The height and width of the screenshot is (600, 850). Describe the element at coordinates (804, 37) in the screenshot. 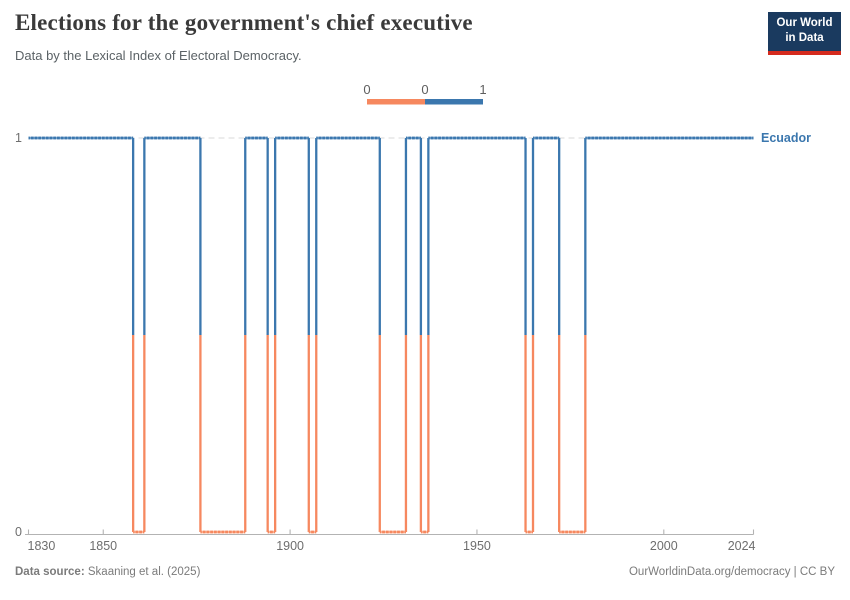

I see `owid-logo-line2: in Data` at that location.